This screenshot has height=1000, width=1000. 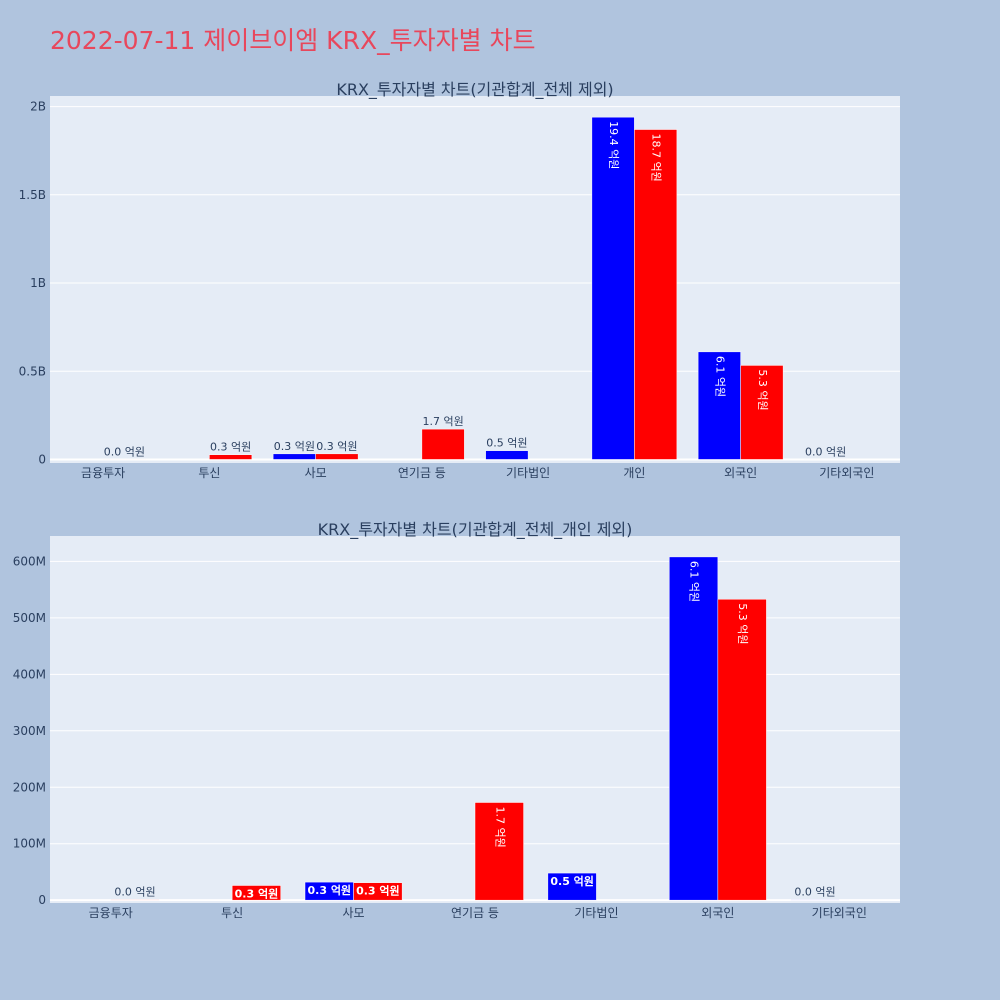 I want to click on x-tick-label: 개인, so click(x=634, y=473).